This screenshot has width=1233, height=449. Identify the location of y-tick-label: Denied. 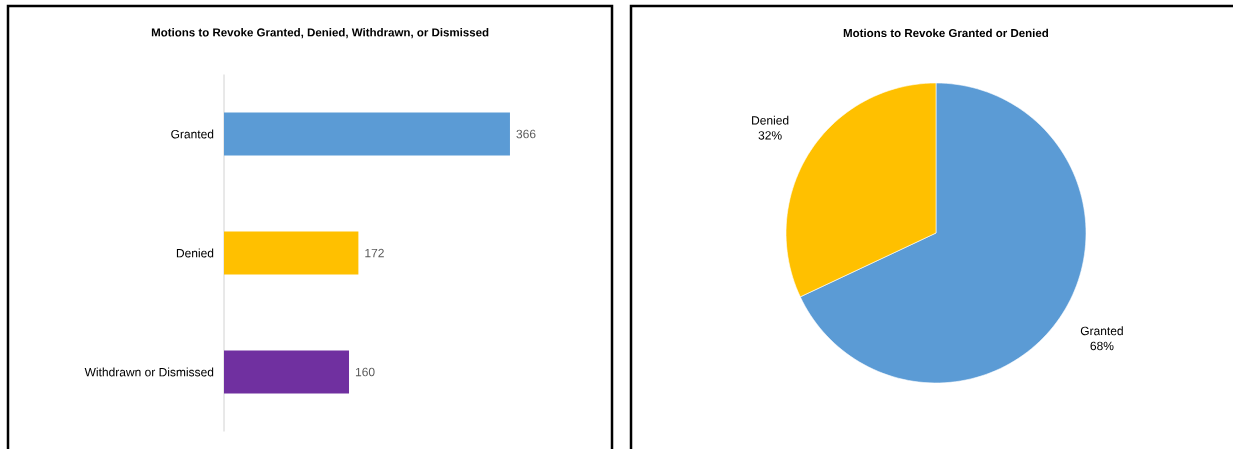
(195, 253).